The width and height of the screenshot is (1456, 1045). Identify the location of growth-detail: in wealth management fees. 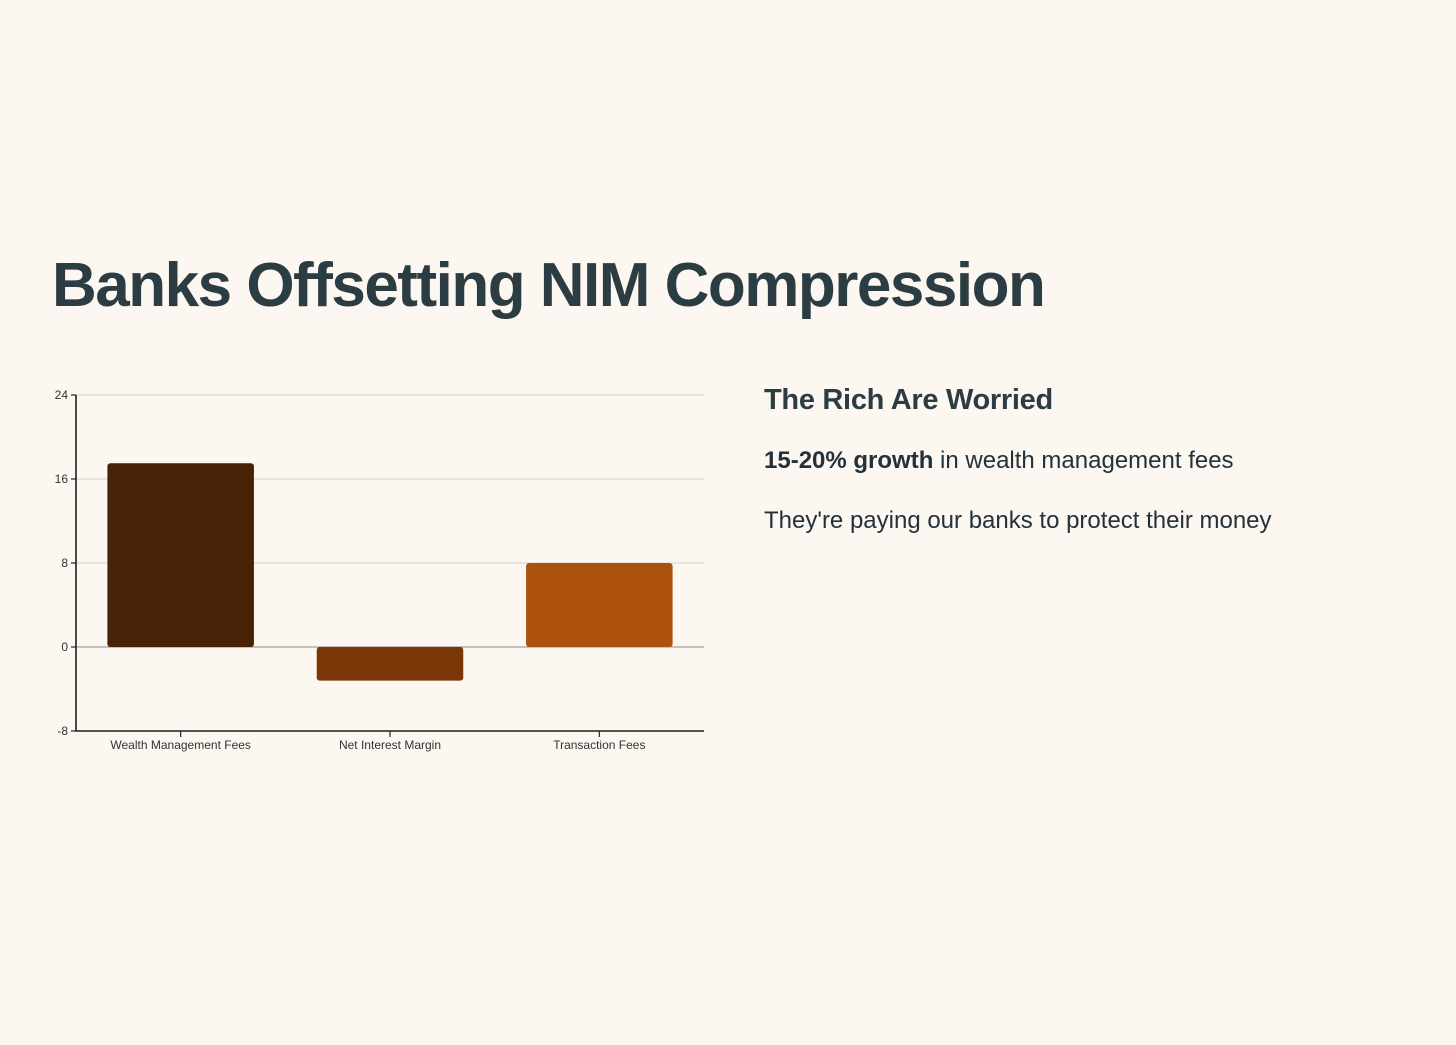
(1083, 460).